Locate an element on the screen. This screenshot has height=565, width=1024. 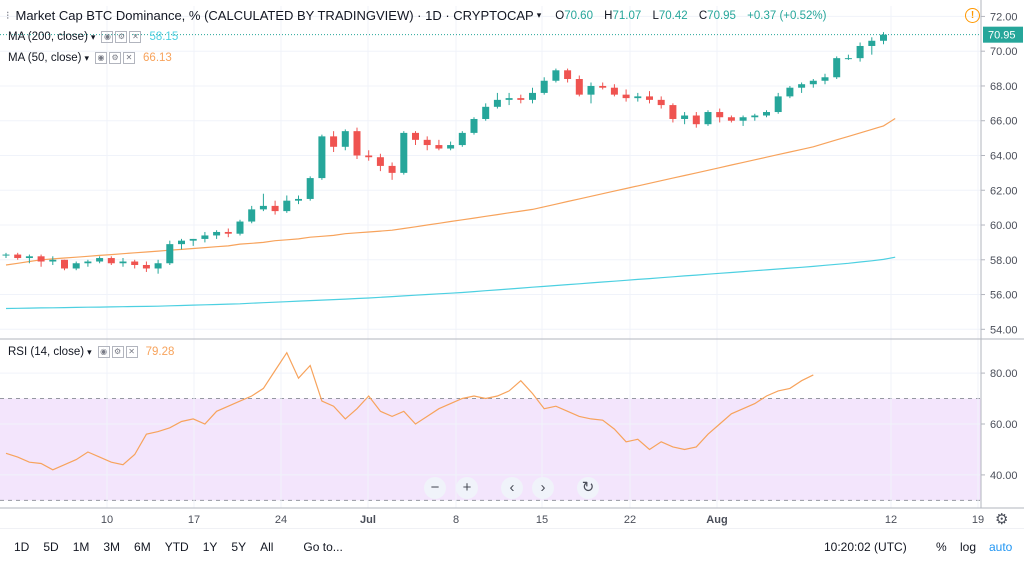
timeframe-3m: 3M is located at coordinates (112, 547).